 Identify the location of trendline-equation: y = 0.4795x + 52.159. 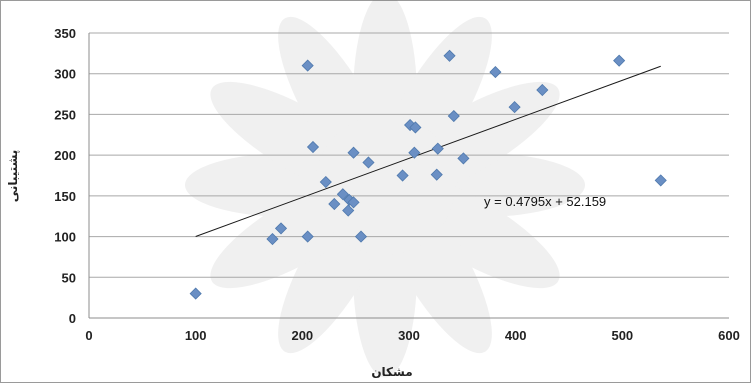
(545, 201).